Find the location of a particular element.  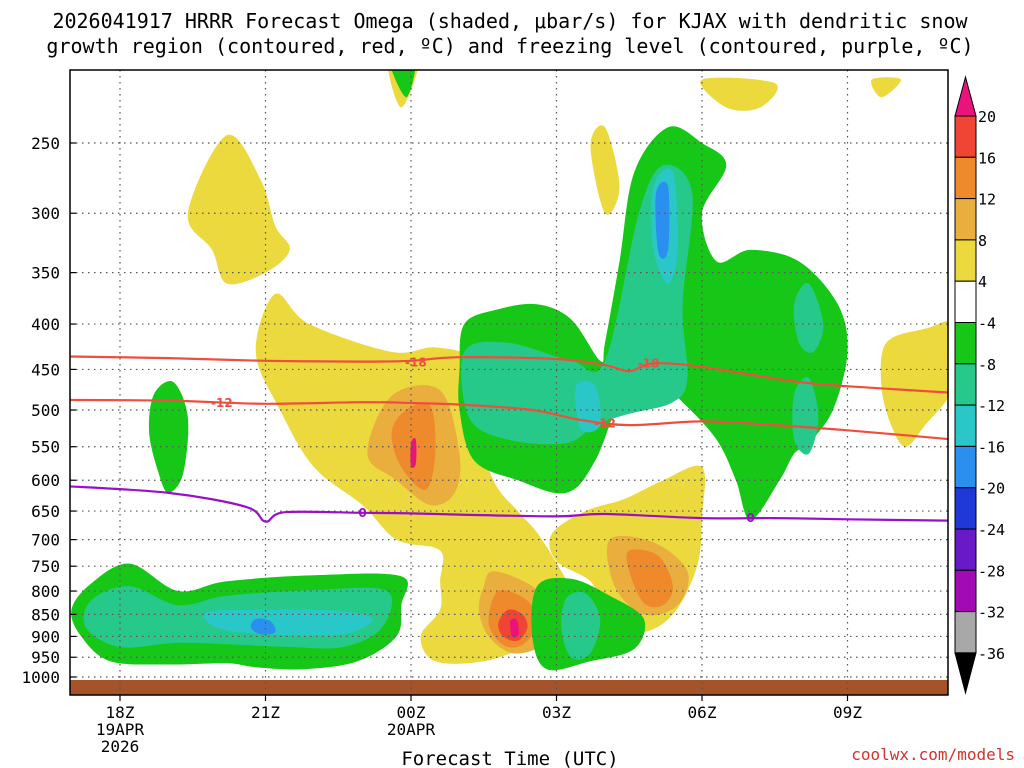

y-tick-label-250: 250 is located at coordinates (45, 143).